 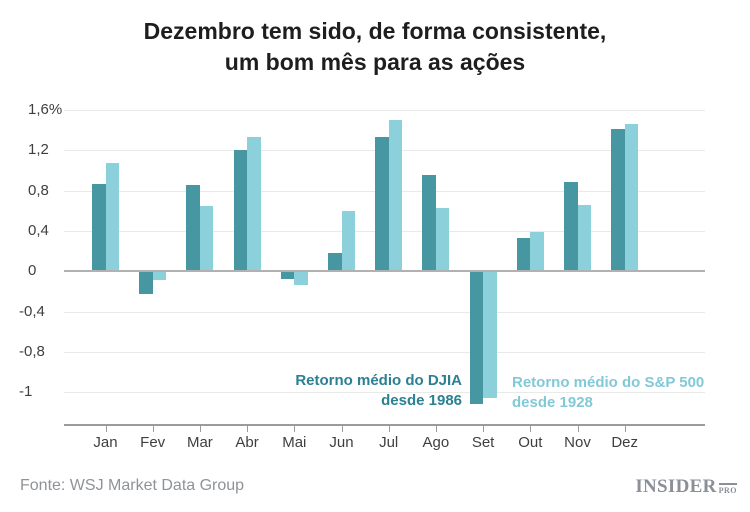 I want to click on bar-abr-sp500, so click(x=254, y=204).